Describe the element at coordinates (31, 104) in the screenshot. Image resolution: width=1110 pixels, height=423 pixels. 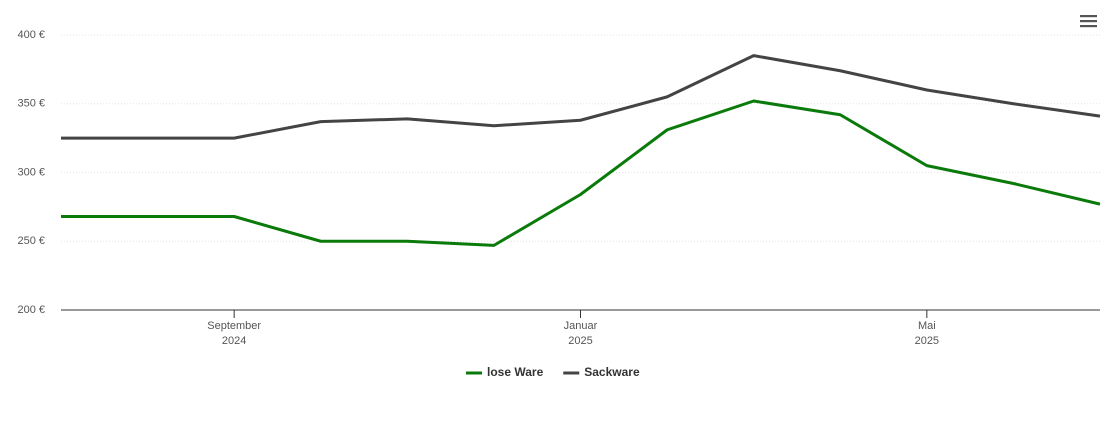
I see `y-tick-label: 350 €` at that location.